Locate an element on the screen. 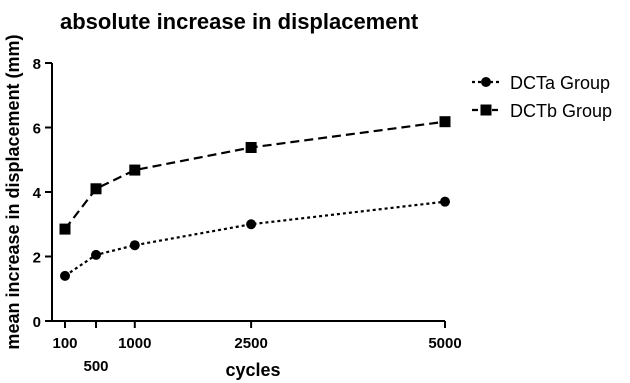 This screenshot has height=383, width=630. y-tick-label: 6 is located at coordinates (37, 129).